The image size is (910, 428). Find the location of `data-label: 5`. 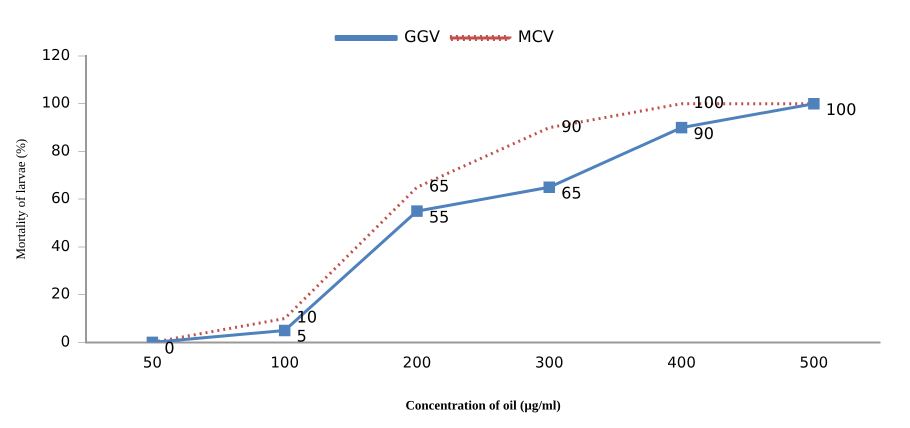

data-label: 5 is located at coordinates (301, 336).